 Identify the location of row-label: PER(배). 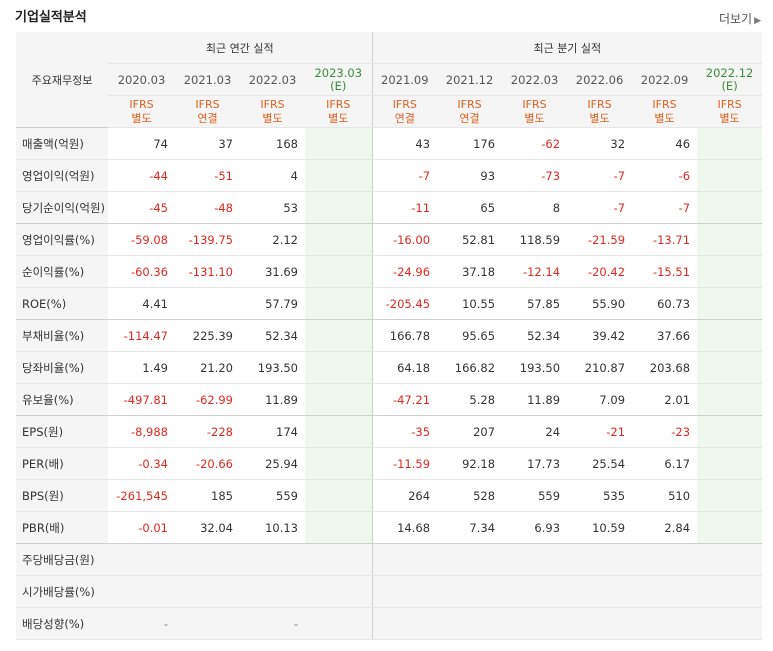
(62, 463).